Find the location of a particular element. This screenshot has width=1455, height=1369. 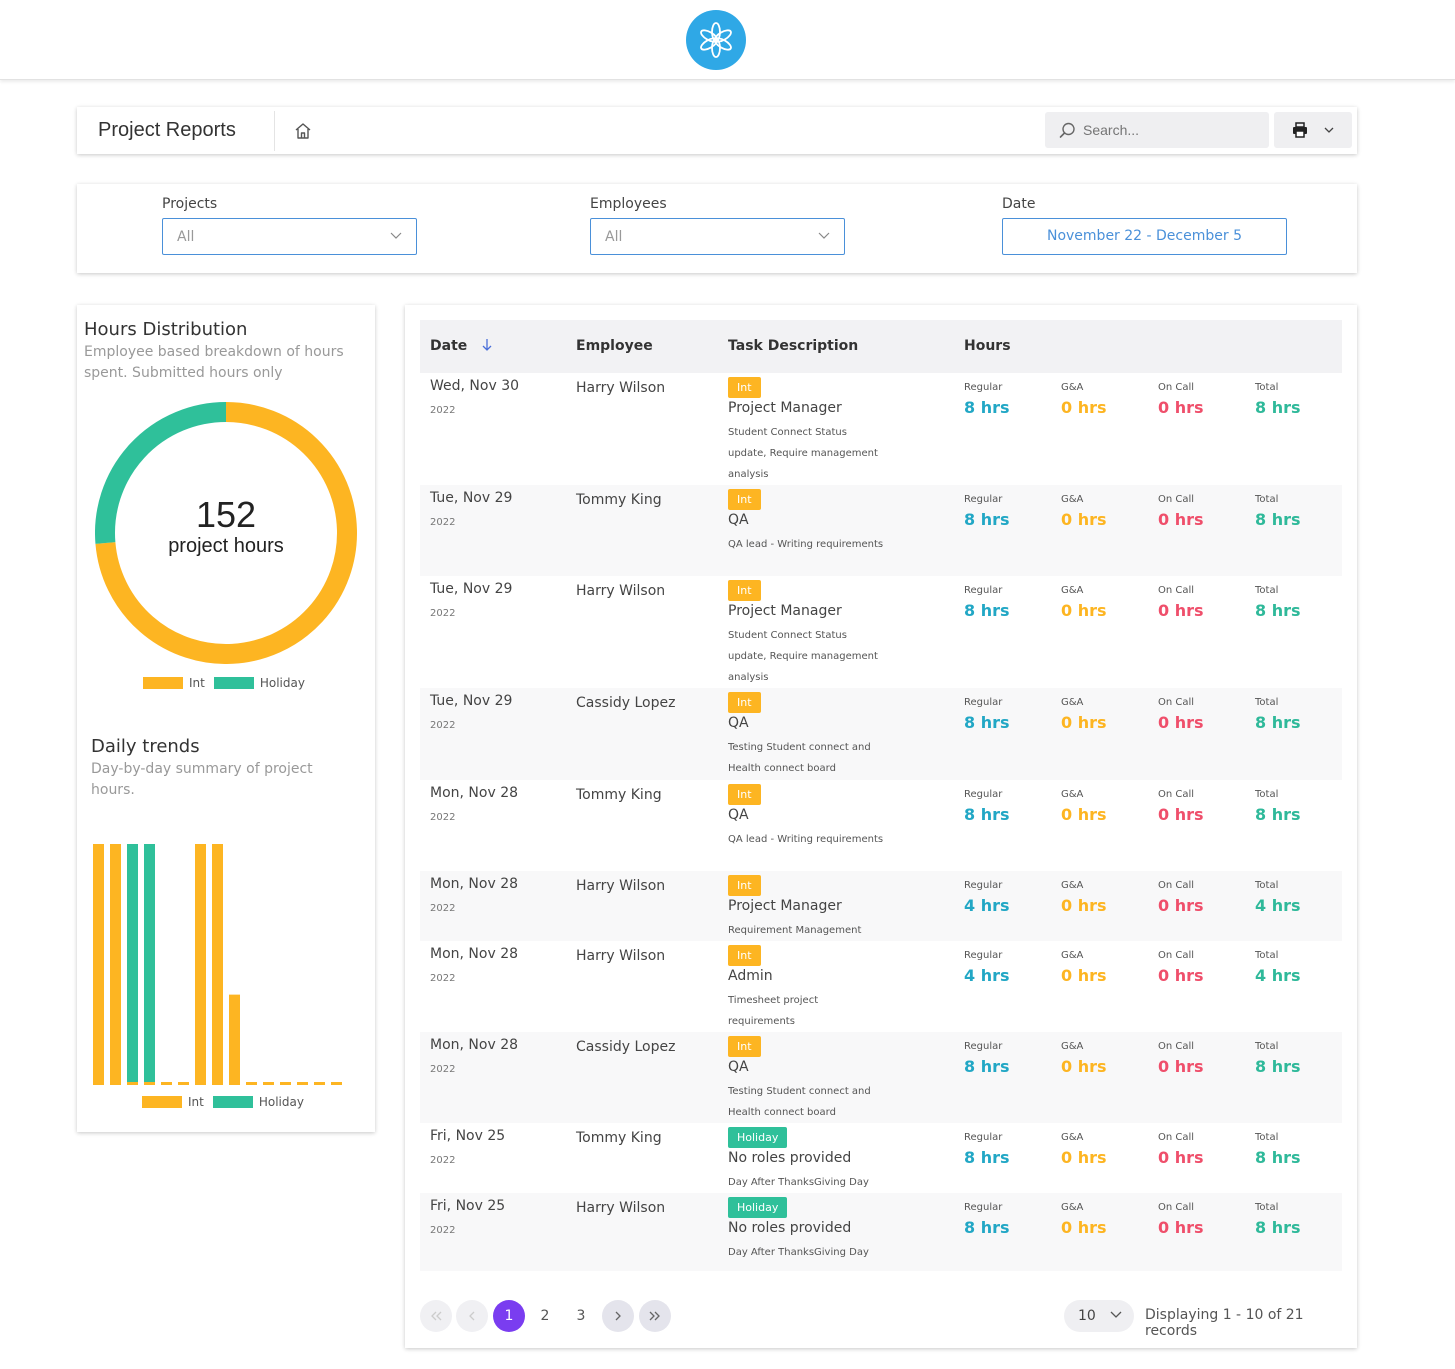

chevron-down-icon is located at coordinates (1329, 130).